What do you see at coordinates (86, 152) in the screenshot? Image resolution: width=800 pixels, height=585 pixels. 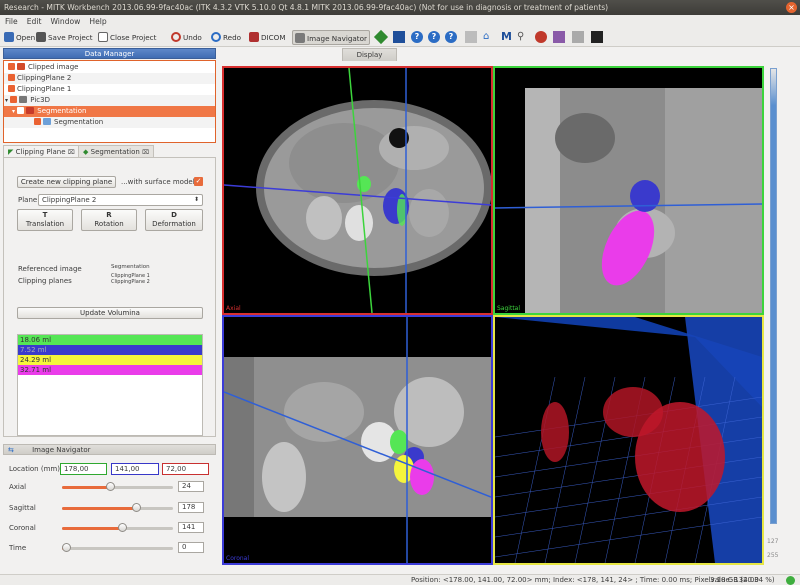 I see `segmentation-tab-icon: ◆` at bounding box center [86, 152].